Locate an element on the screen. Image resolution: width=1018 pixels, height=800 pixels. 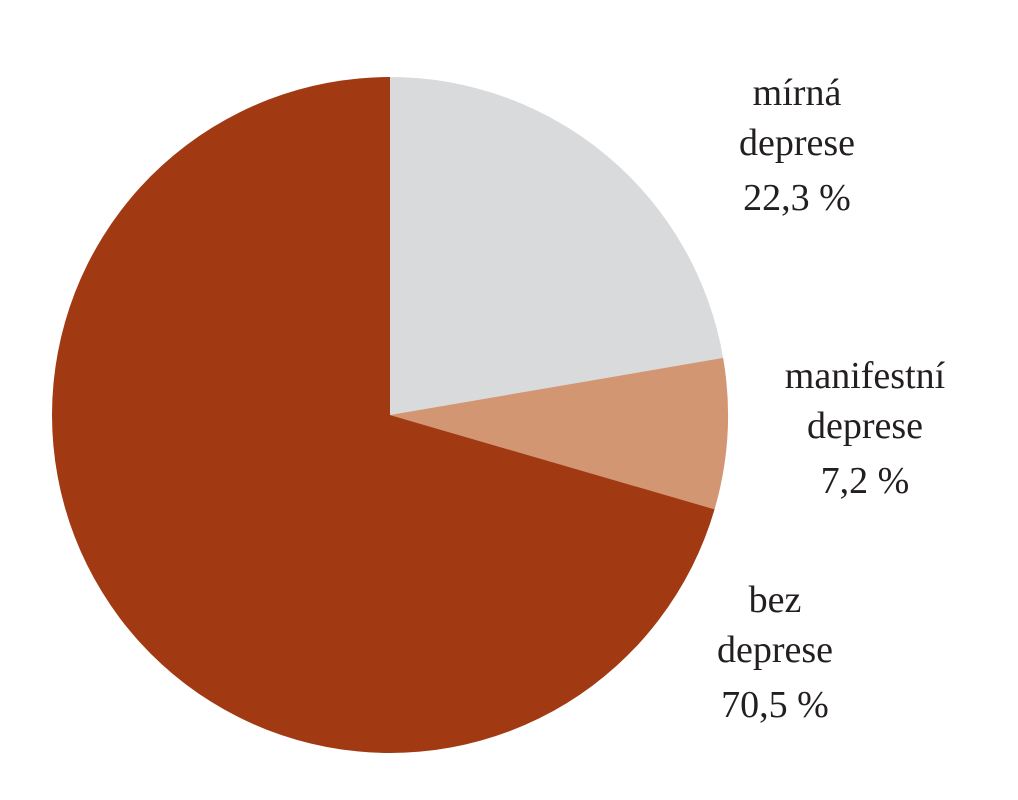
slice-label: mírná deprese is located at coordinates (797, 118).